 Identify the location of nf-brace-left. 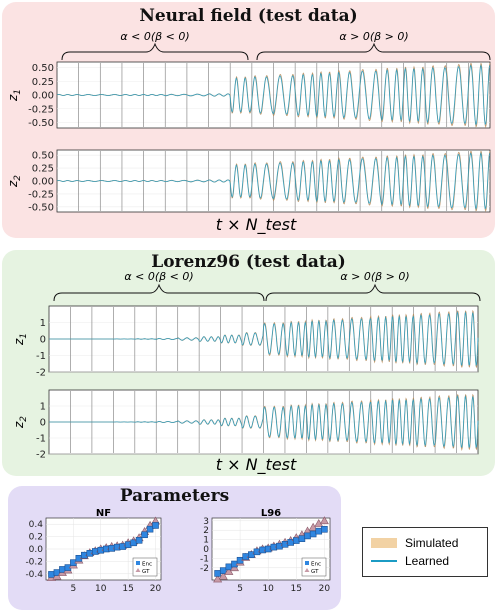
(155, 51).